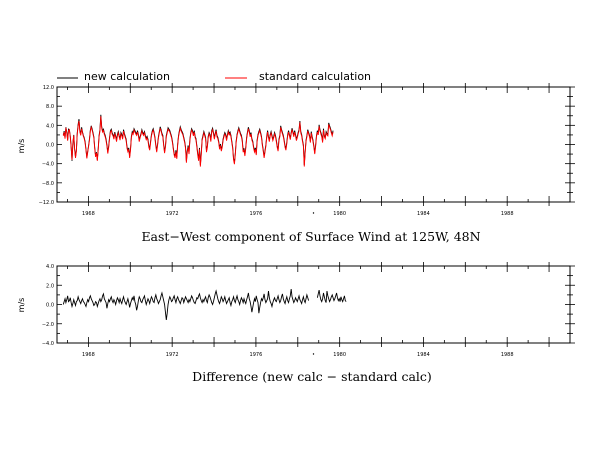  What do you see at coordinates (298, 214) in the screenshot?
I see `top-x-tick-labels: 1968 1972 1976 1980 1984 1988` at bounding box center [298, 214].